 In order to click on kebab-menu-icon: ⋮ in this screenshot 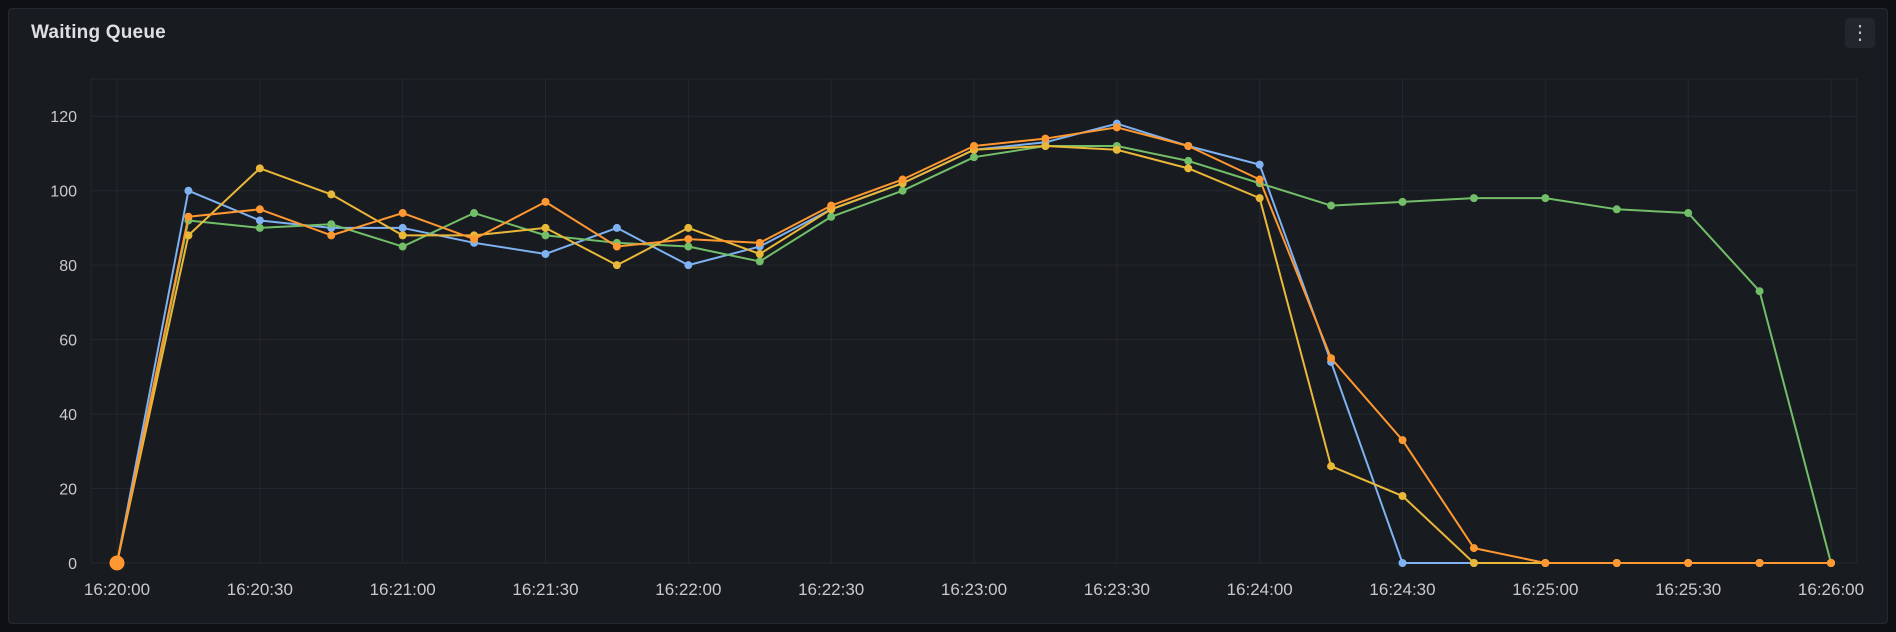, I will do `click(1860, 33)`.